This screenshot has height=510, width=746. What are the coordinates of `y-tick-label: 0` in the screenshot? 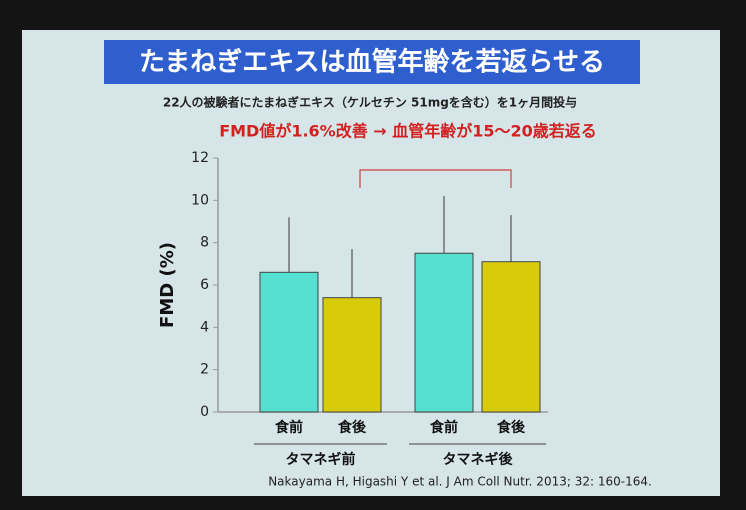 It's located at (204, 412).